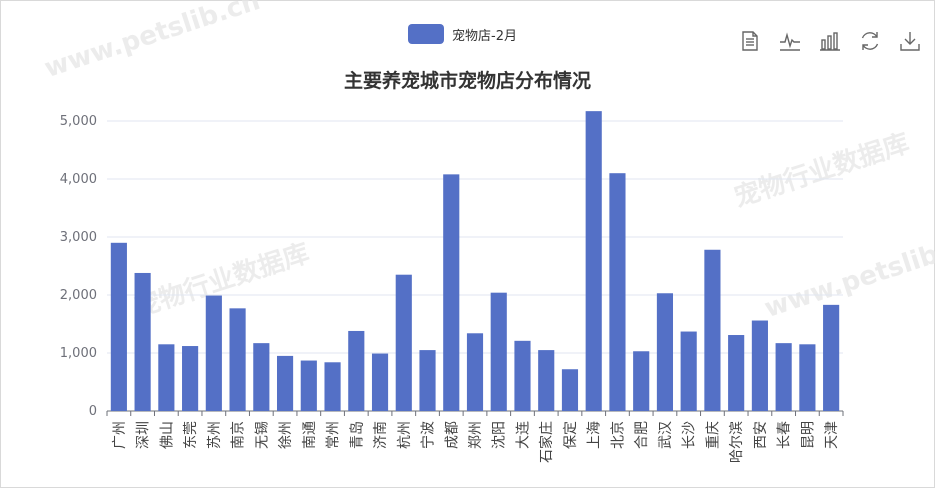 The width and height of the screenshot is (935, 488). I want to click on y-tick-label: 3,000, so click(78, 237).